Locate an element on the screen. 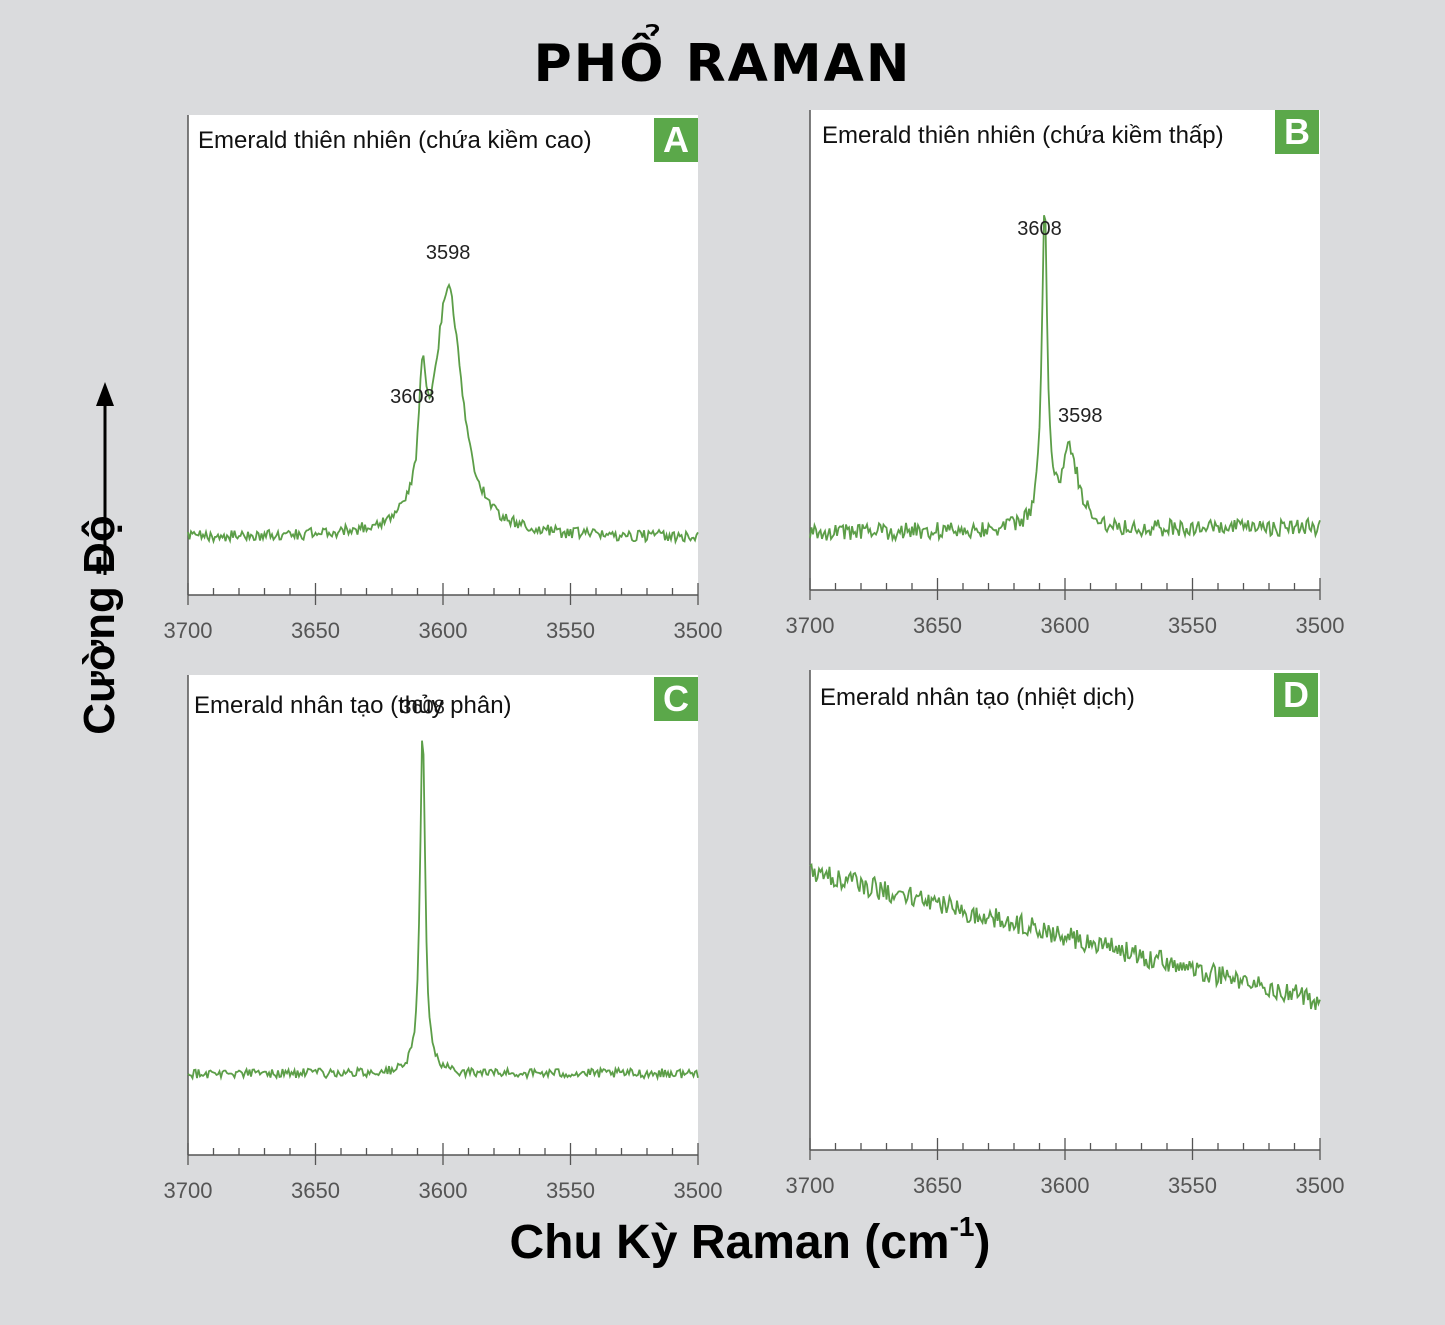 The width and height of the screenshot is (1445, 1325). panel-d-x-tick-label: 3500 is located at coordinates (1320, 1185).